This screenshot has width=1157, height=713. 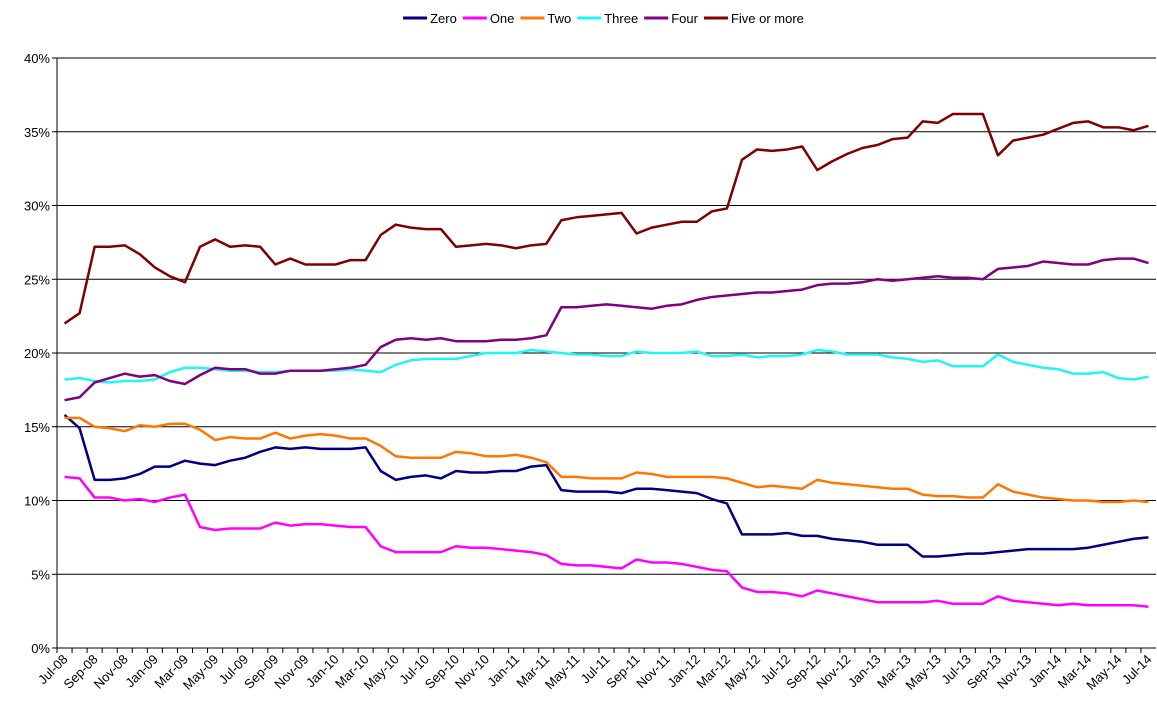 What do you see at coordinates (37, 501) in the screenshot?
I see `y-tick-label: 10%` at bounding box center [37, 501].